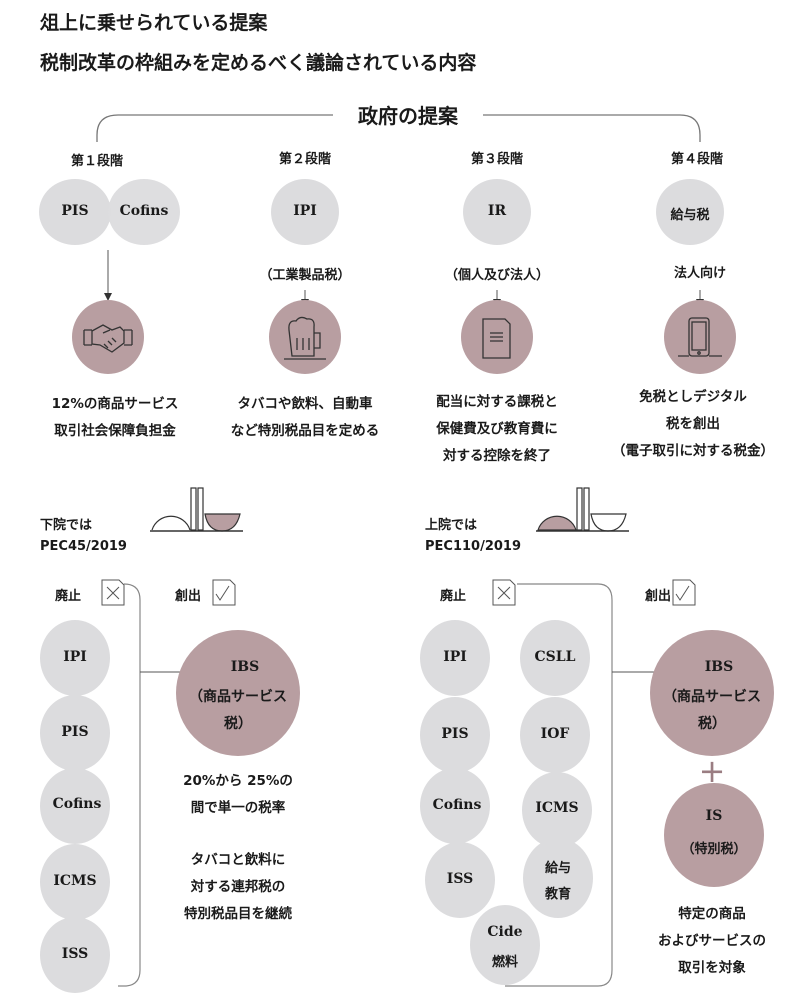 Image resolution: width=803 pixels, height=1000 pixels. Describe the element at coordinates (258, 63) in the screenshot. I see `title-line-2: 税制改革の枠組みを定めるべく議論されている内容` at that location.